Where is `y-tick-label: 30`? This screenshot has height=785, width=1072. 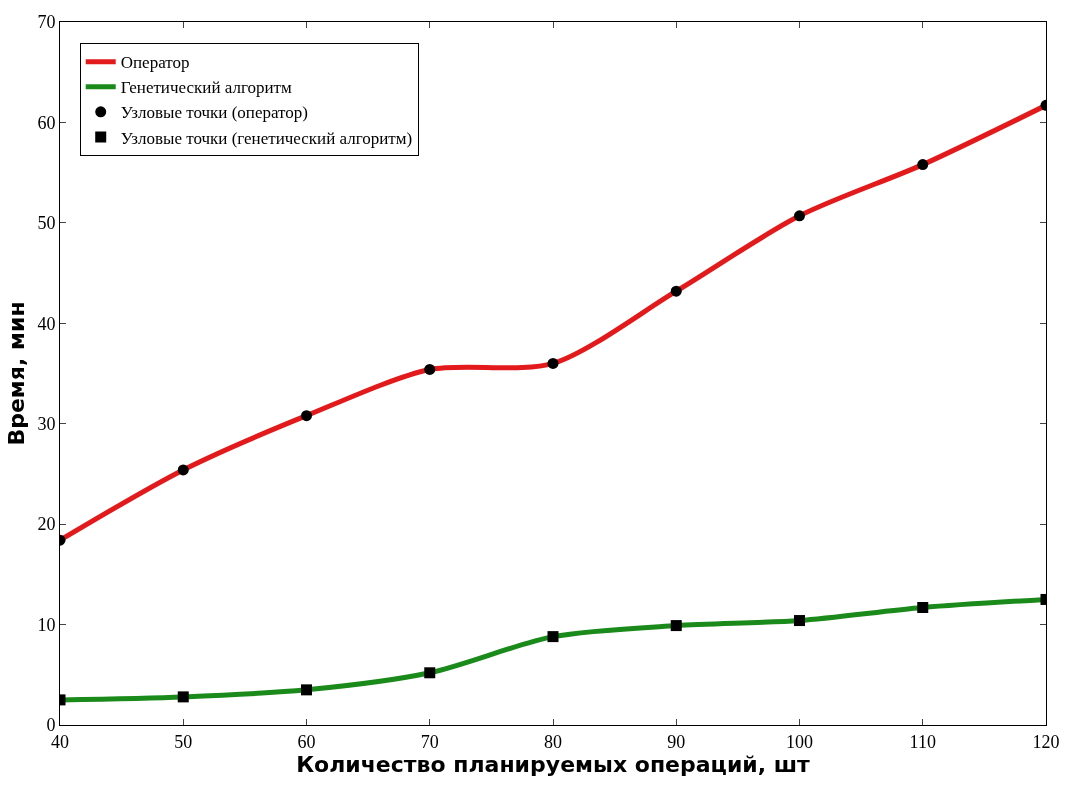
y-tick-label: 30 is located at coordinates (46, 424).